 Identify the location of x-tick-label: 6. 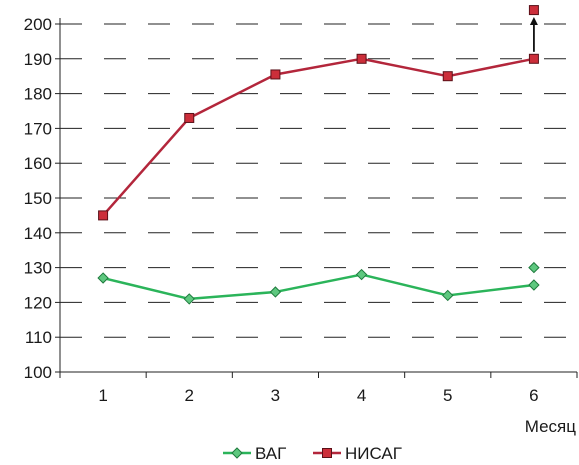
(533, 395).